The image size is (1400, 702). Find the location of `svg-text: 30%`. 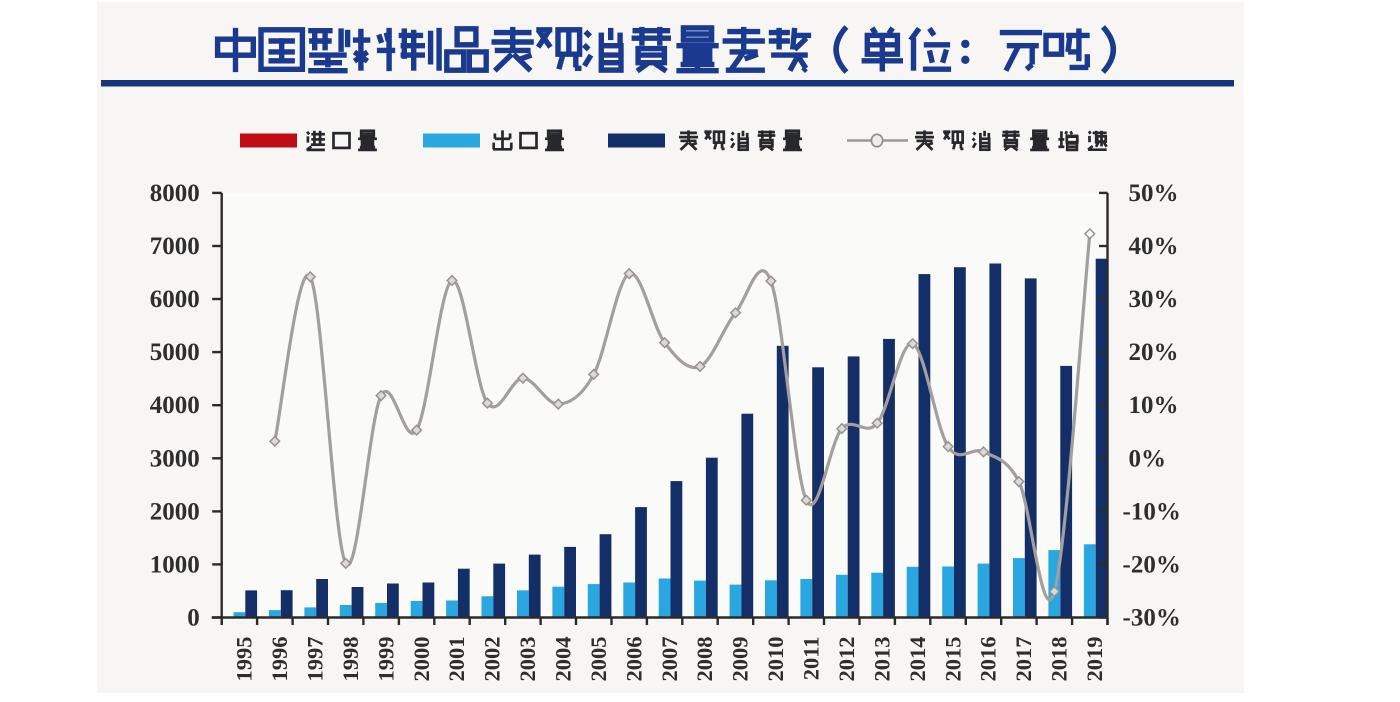

svg-text: 30% is located at coordinates (1154, 299).